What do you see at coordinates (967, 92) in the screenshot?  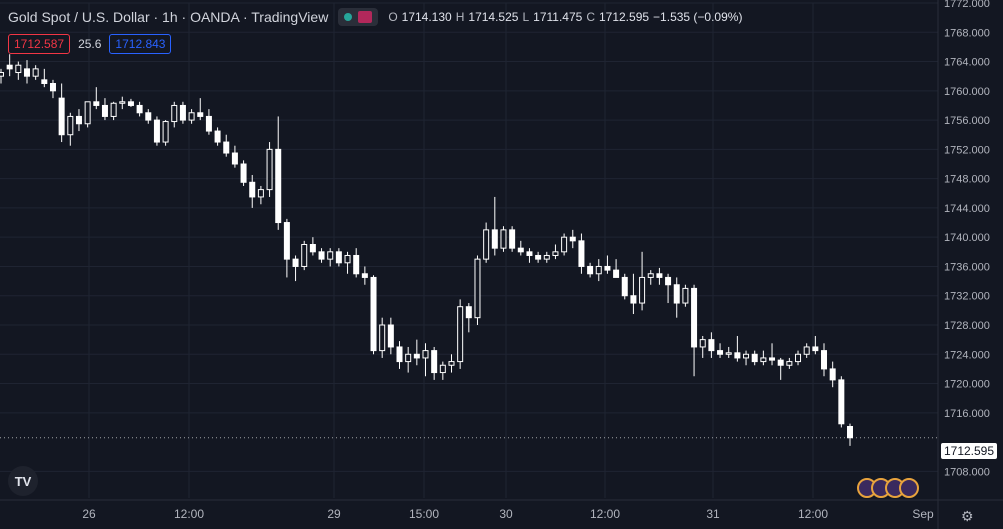 I see `y-tick-label: 1760.000` at bounding box center [967, 92].